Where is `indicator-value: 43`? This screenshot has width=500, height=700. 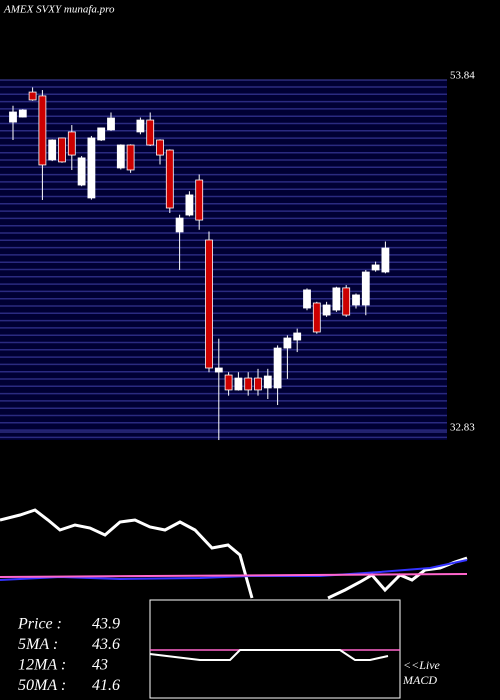 indicator-value: 43 is located at coordinates (100, 665).